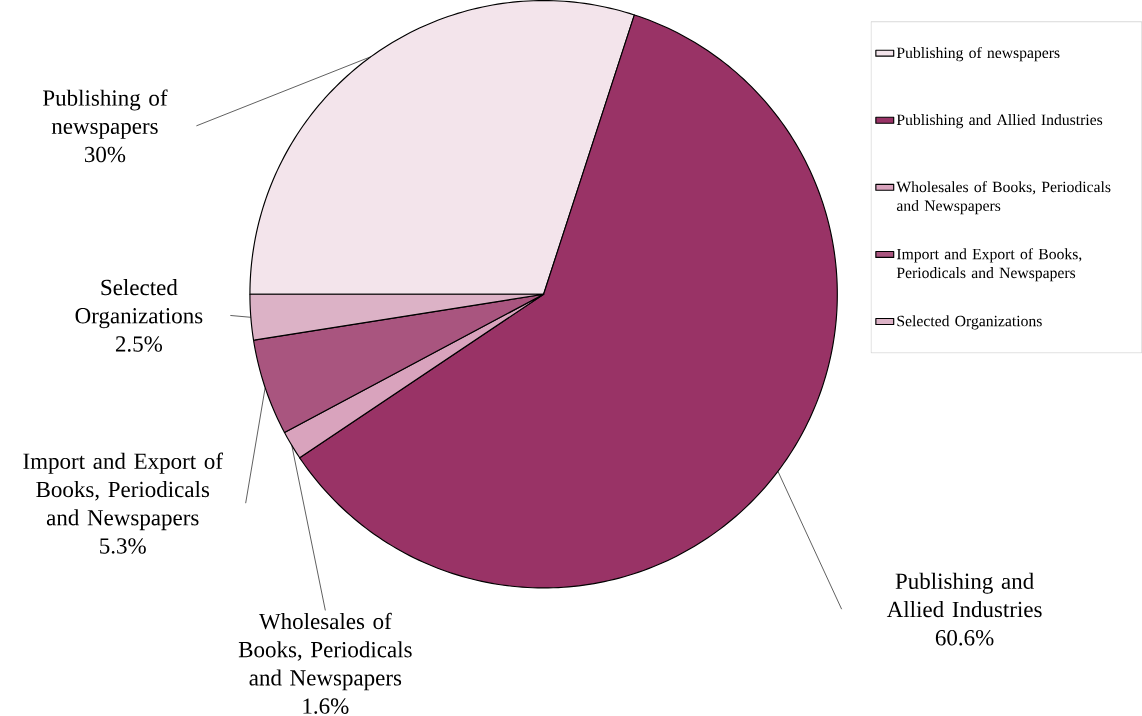  What do you see at coordinates (123, 491) in the screenshot?
I see `slice-label: Import and Export of Books, Periodicals and Newspapers` at bounding box center [123, 491].